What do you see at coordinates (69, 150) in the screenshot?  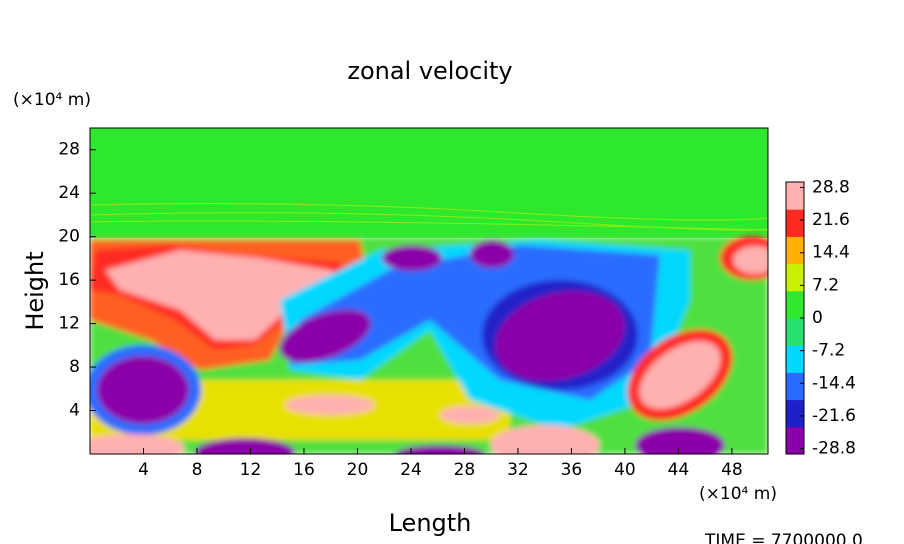 I see `y-tick-label: 28` at bounding box center [69, 150].